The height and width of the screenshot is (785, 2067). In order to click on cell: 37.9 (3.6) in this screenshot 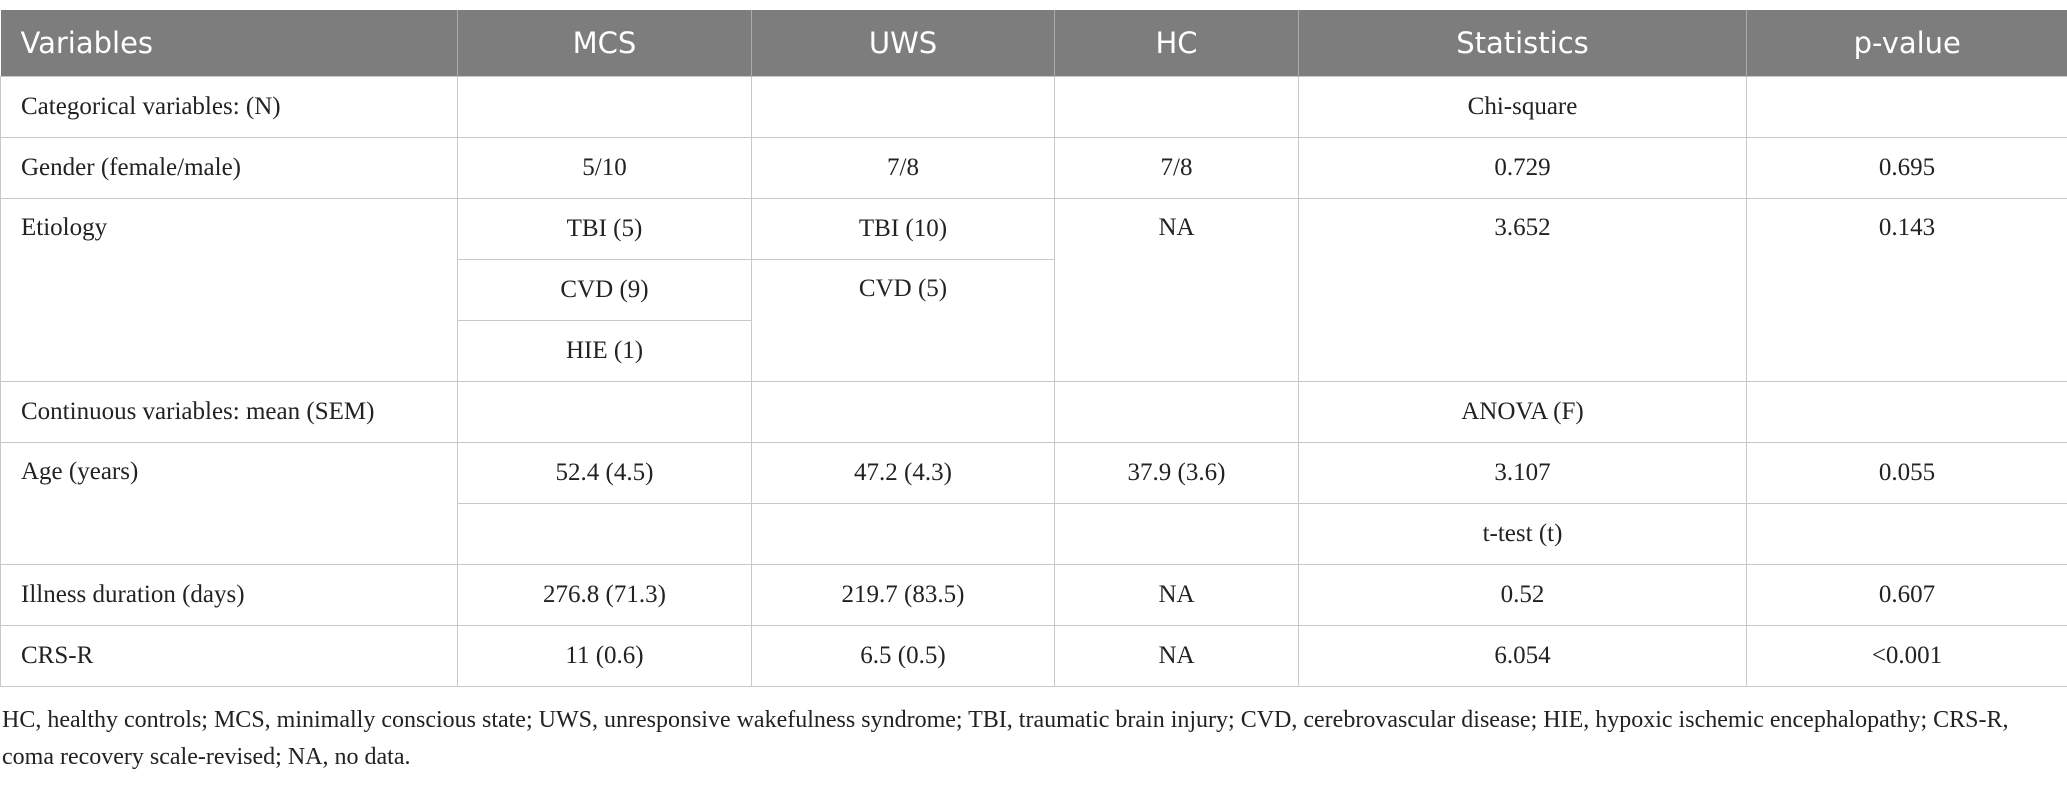, I will do `click(1176, 473)`.